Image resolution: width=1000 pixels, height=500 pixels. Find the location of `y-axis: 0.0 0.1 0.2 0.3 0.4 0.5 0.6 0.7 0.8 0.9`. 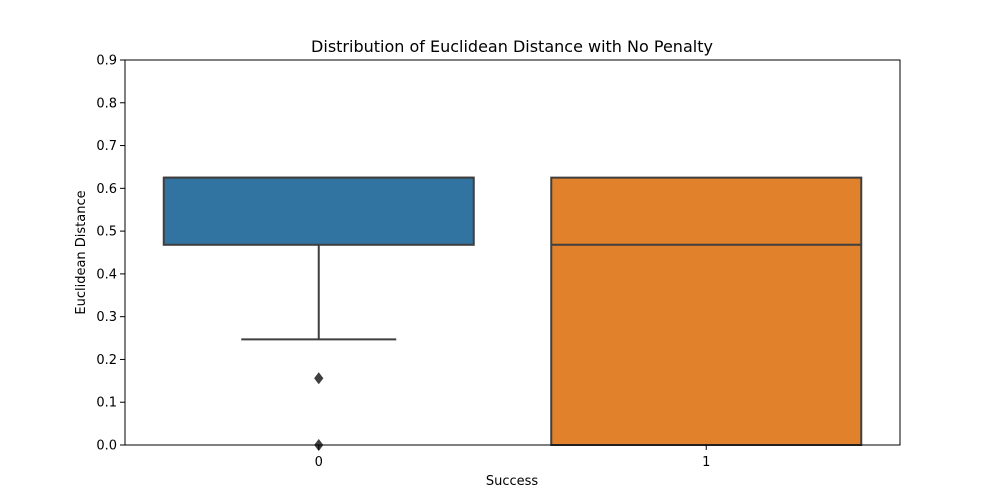

y-axis: 0.0 0.1 0.2 0.3 0.4 0.5 0.6 0.7 0.8 0.9 is located at coordinates (110, 254).